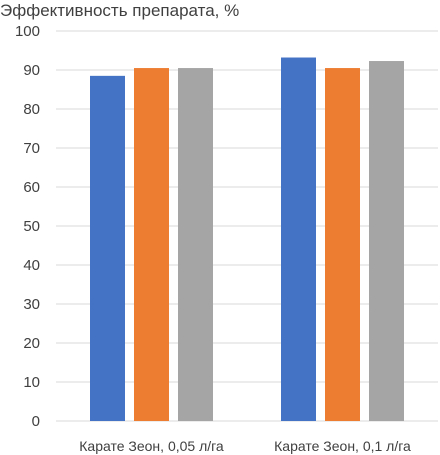 This screenshot has width=440, height=455. I want to click on title-background, so click(150, 13).